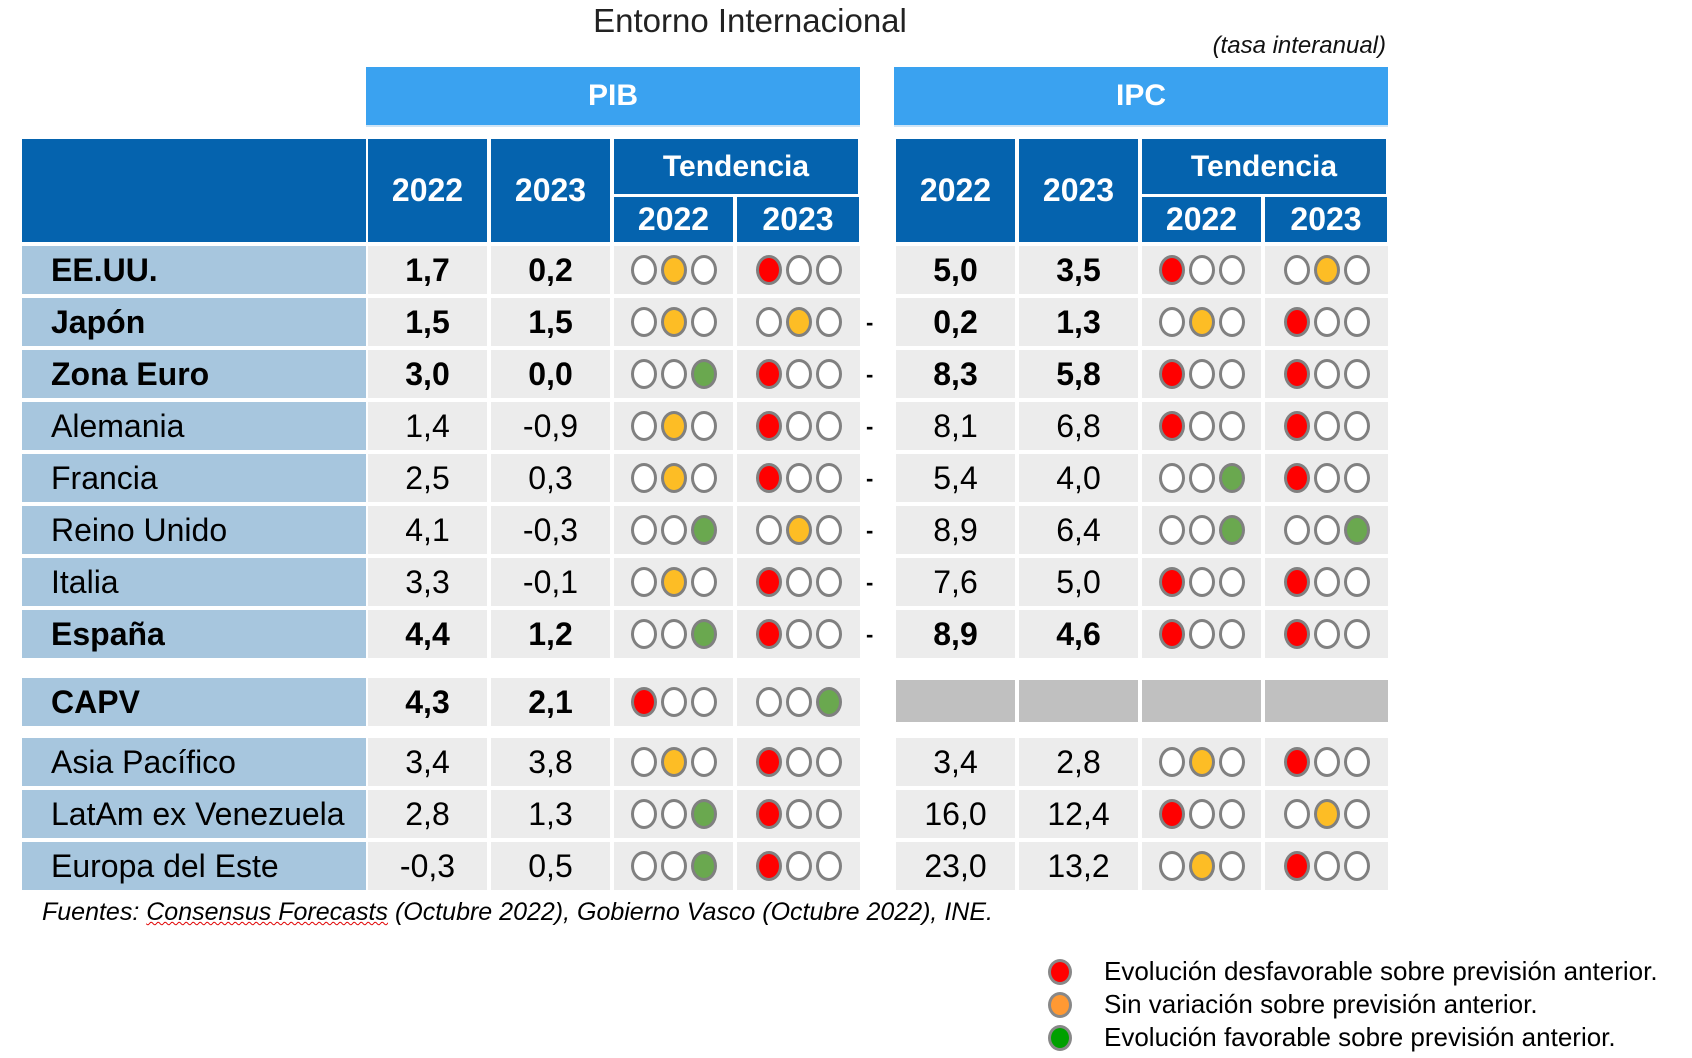 The height and width of the screenshot is (1058, 1692). I want to click on pib-2022-value: 3,0, so click(427, 374).